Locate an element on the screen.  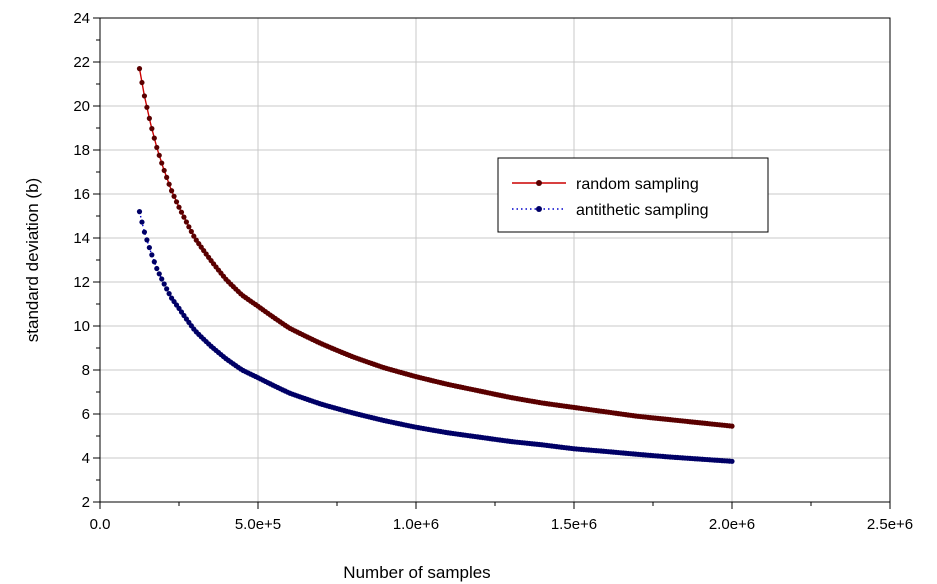
y-tick-label: 16 is located at coordinates (81, 194).